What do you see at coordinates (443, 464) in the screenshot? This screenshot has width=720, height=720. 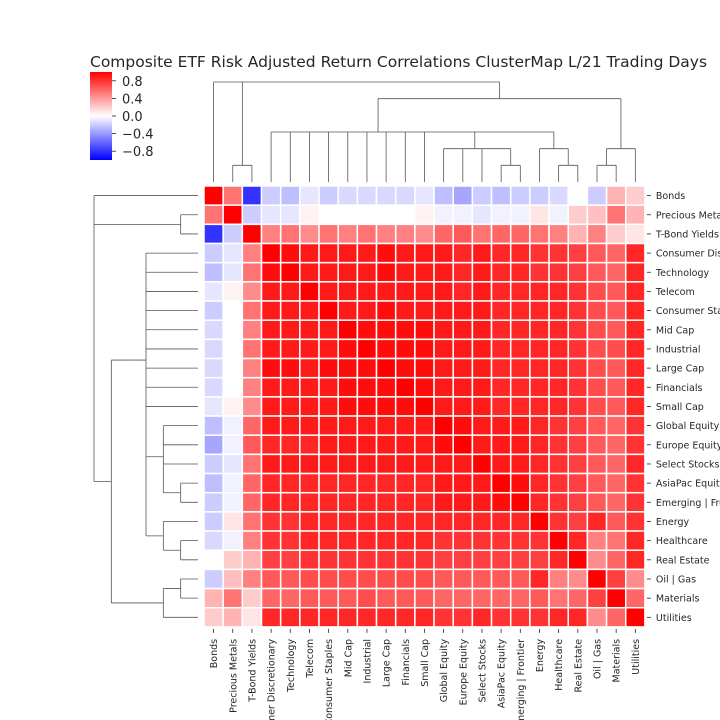 I see `heatmap-cell-select-stocks-global-equity` at bounding box center [443, 464].